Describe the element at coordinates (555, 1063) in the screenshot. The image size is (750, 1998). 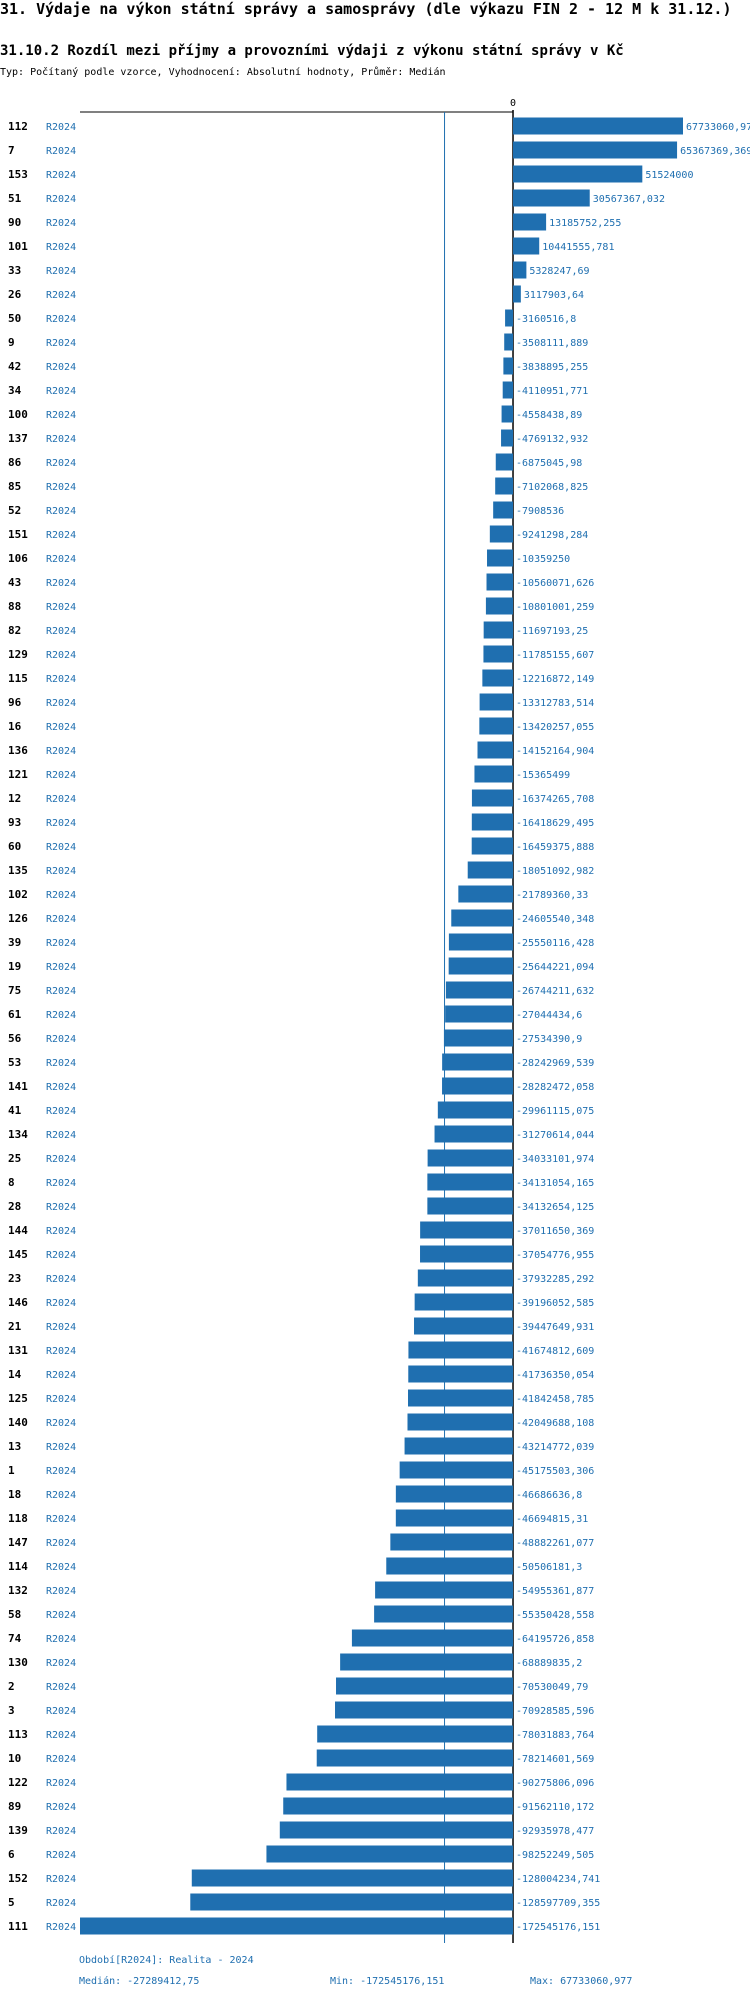
I see `bar-value-label: -28242969,539` at that location.